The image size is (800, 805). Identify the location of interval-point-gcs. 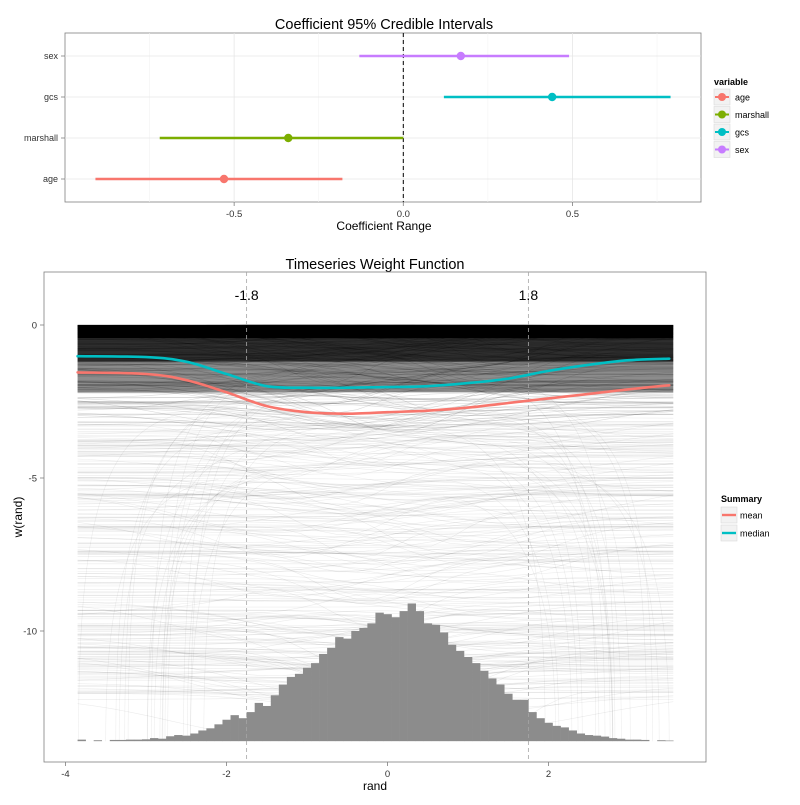
(552, 97).